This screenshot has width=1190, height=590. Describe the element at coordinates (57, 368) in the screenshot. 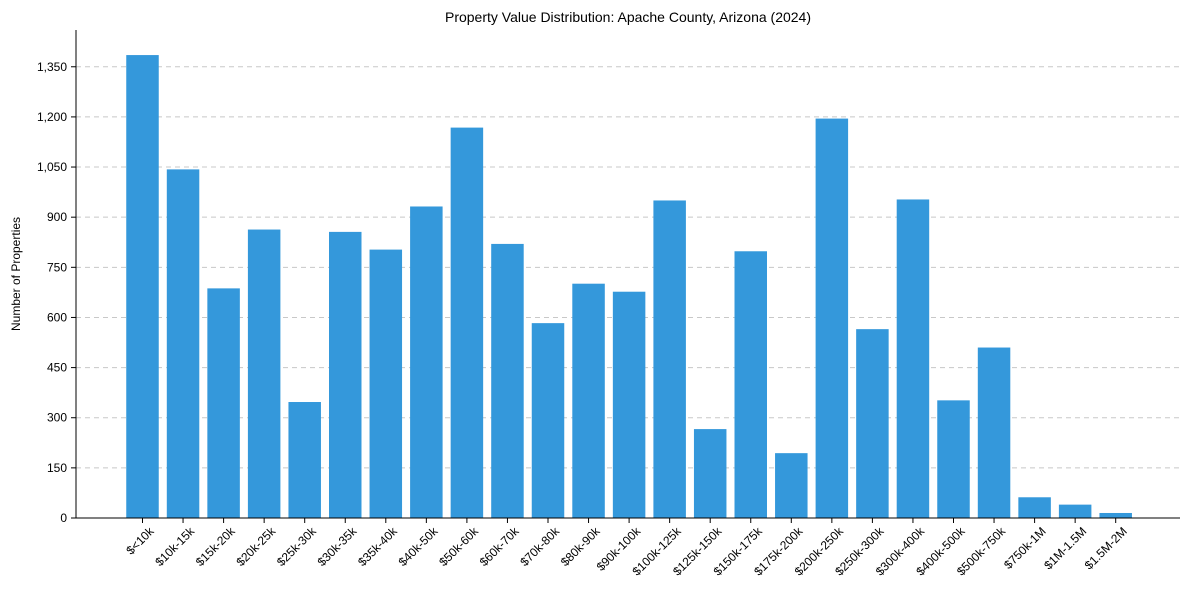

I see `y-tick-label: 450` at that location.